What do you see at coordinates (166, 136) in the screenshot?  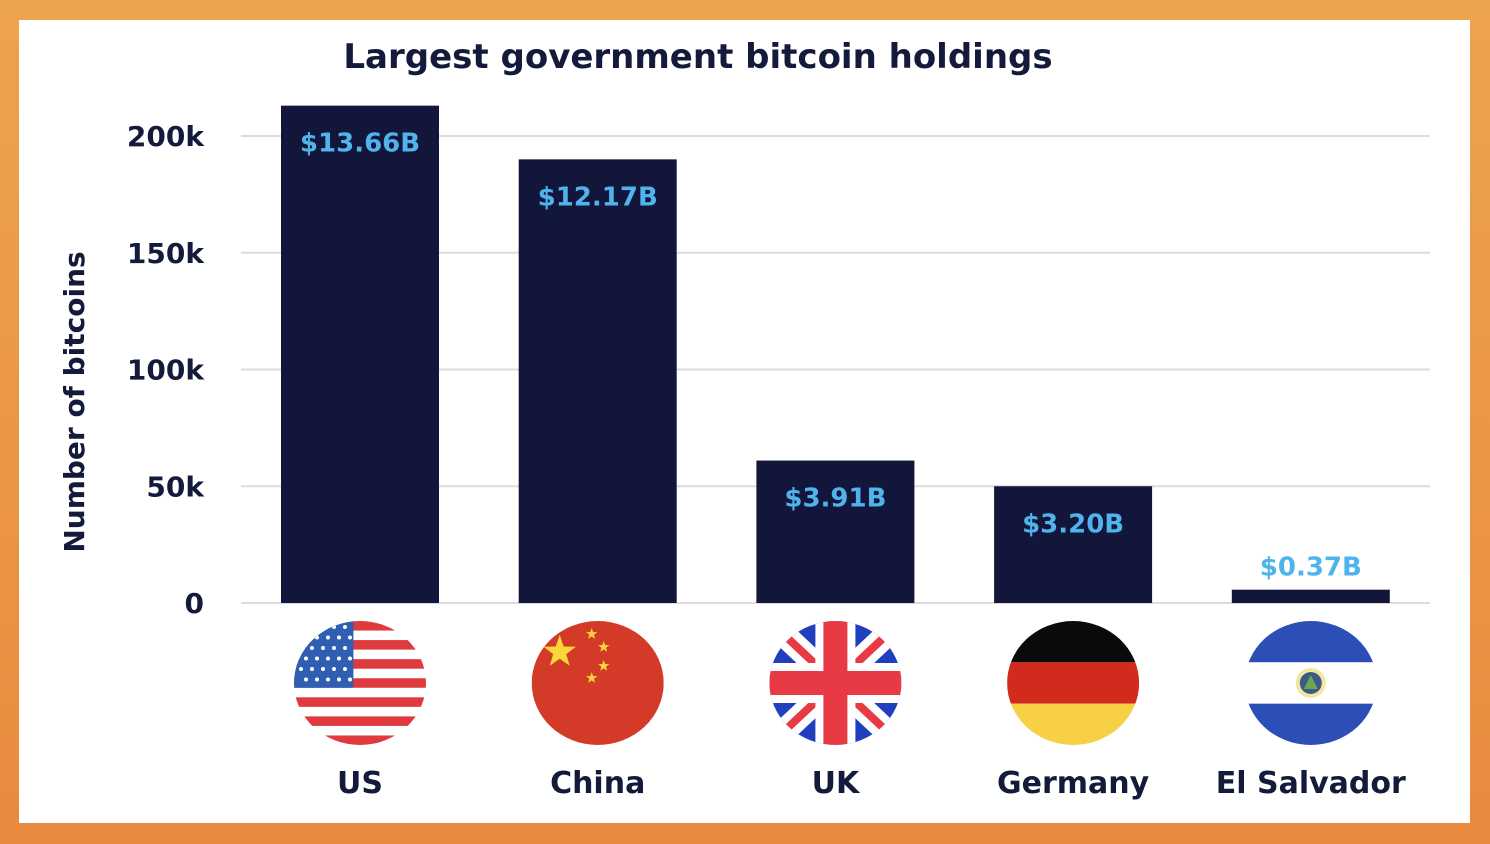 I see `y-tick-label: 200k` at bounding box center [166, 136].